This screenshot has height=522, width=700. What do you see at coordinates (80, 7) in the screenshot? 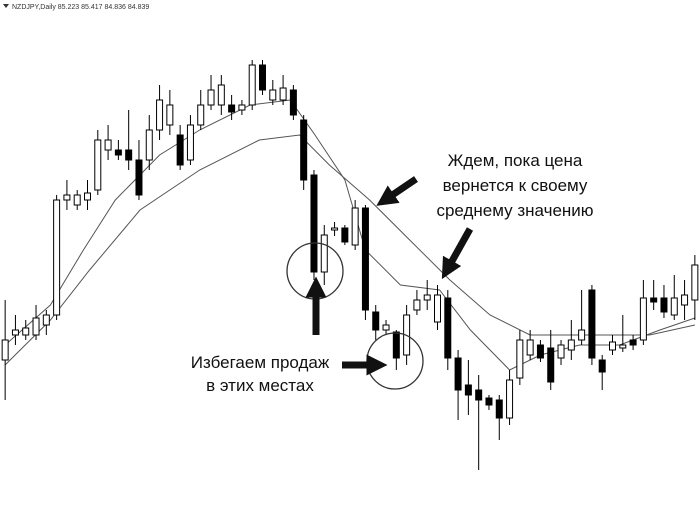
I see `chart-title: NZDJPY,Daily 85.223 85.417 84.836 84.839` at bounding box center [80, 7].